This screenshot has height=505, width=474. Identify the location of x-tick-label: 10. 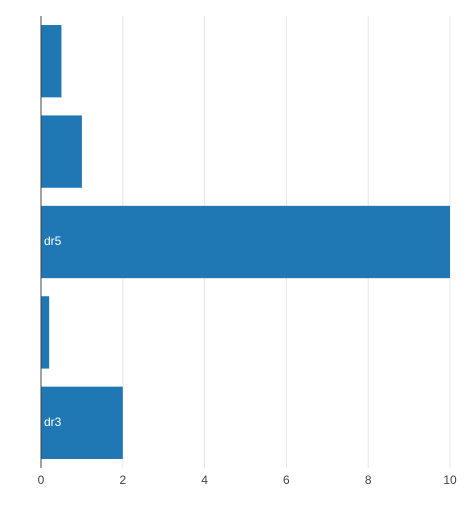
(450, 480).